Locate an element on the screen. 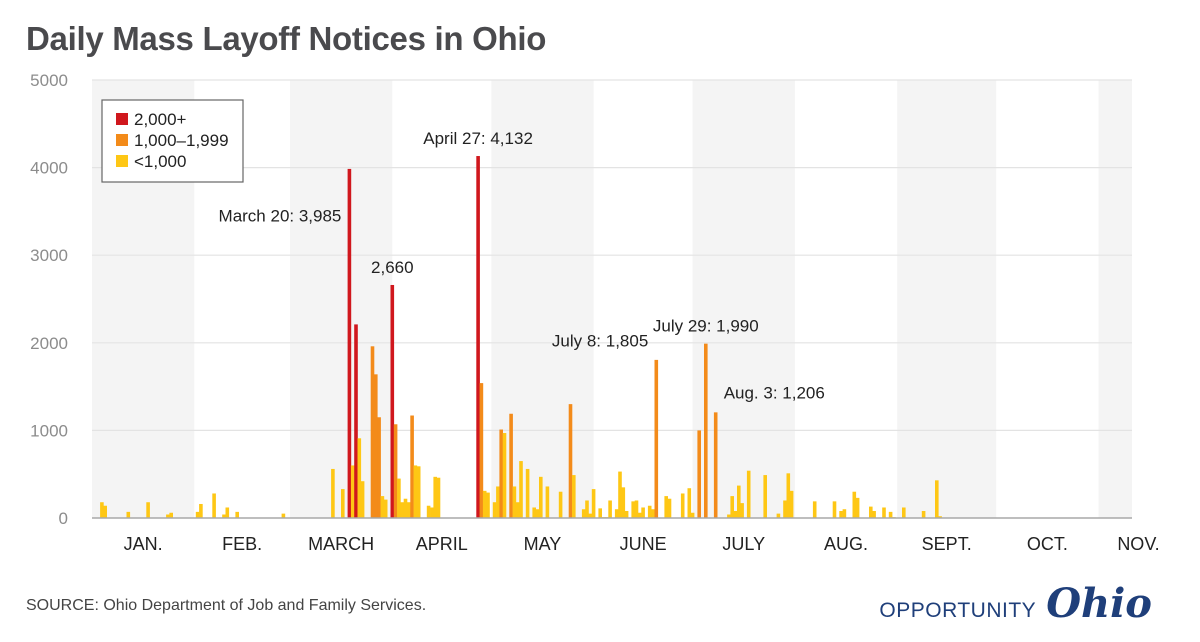 This screenshot has height=642, width=1200. x-tick-label: AUG. is located at coordinates (846, 544).